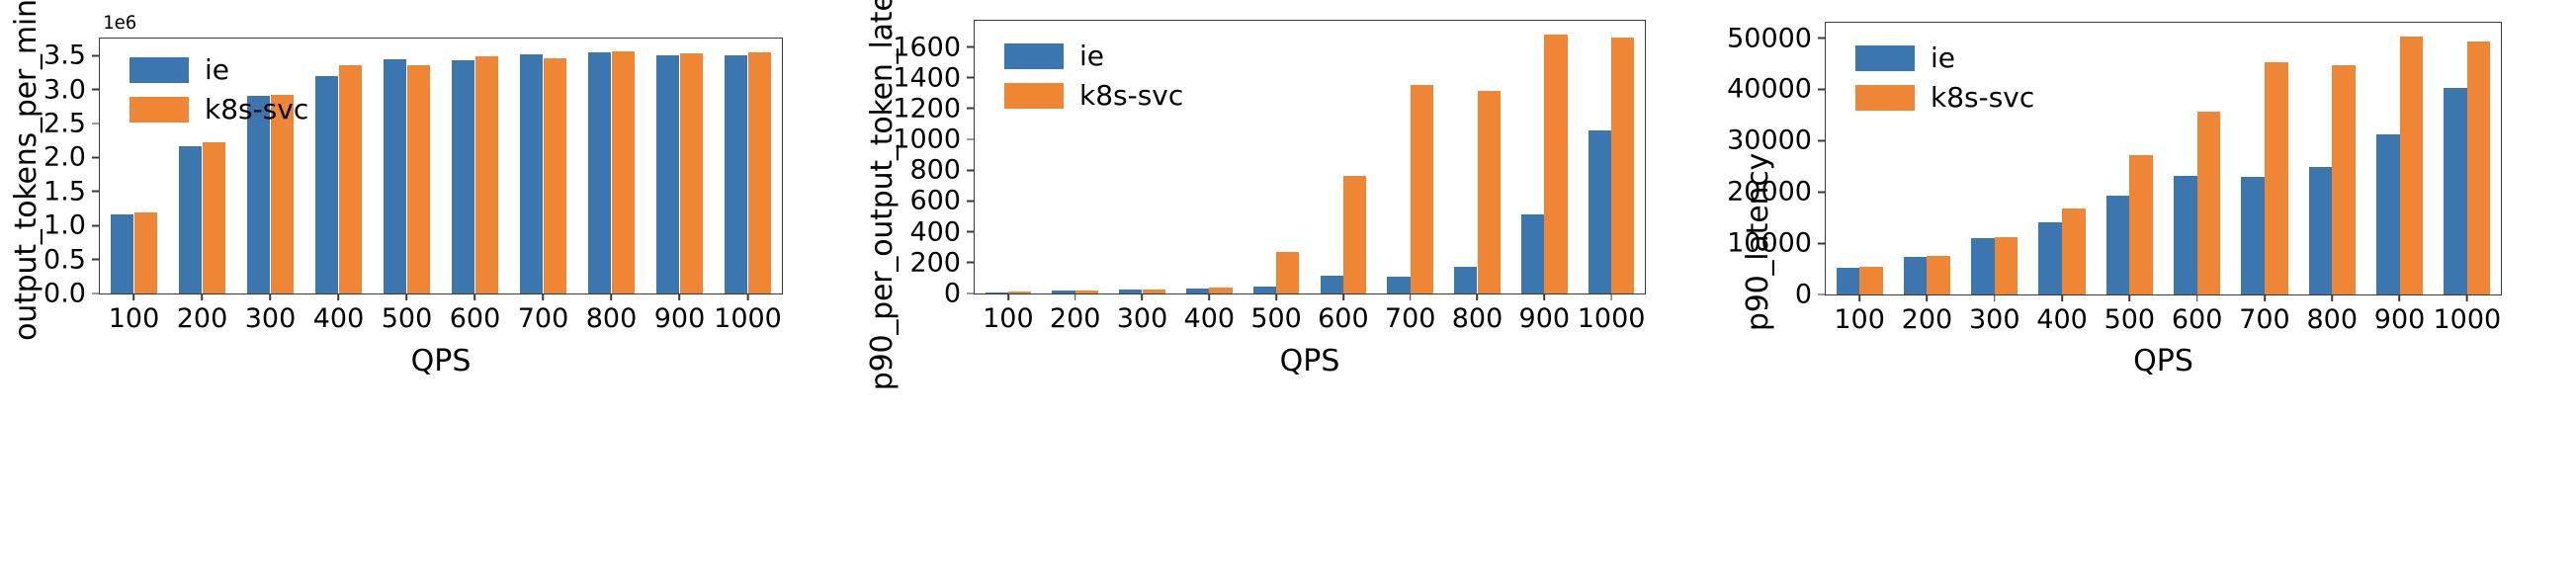  Describe the element at coordinates (71, 157) in the screenshot. I see `y-tick: 2.0` at that location.